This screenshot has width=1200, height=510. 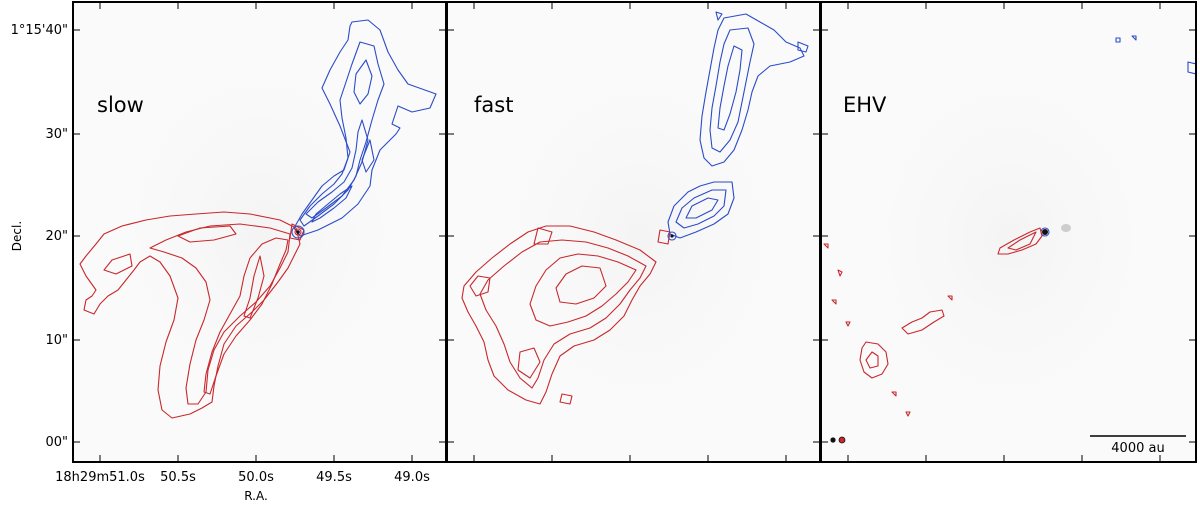 What do you see at coordinates (256, 477) in the screenshot?
I see `x-tick-label: 50.0s` at bounding box center [256, 477].